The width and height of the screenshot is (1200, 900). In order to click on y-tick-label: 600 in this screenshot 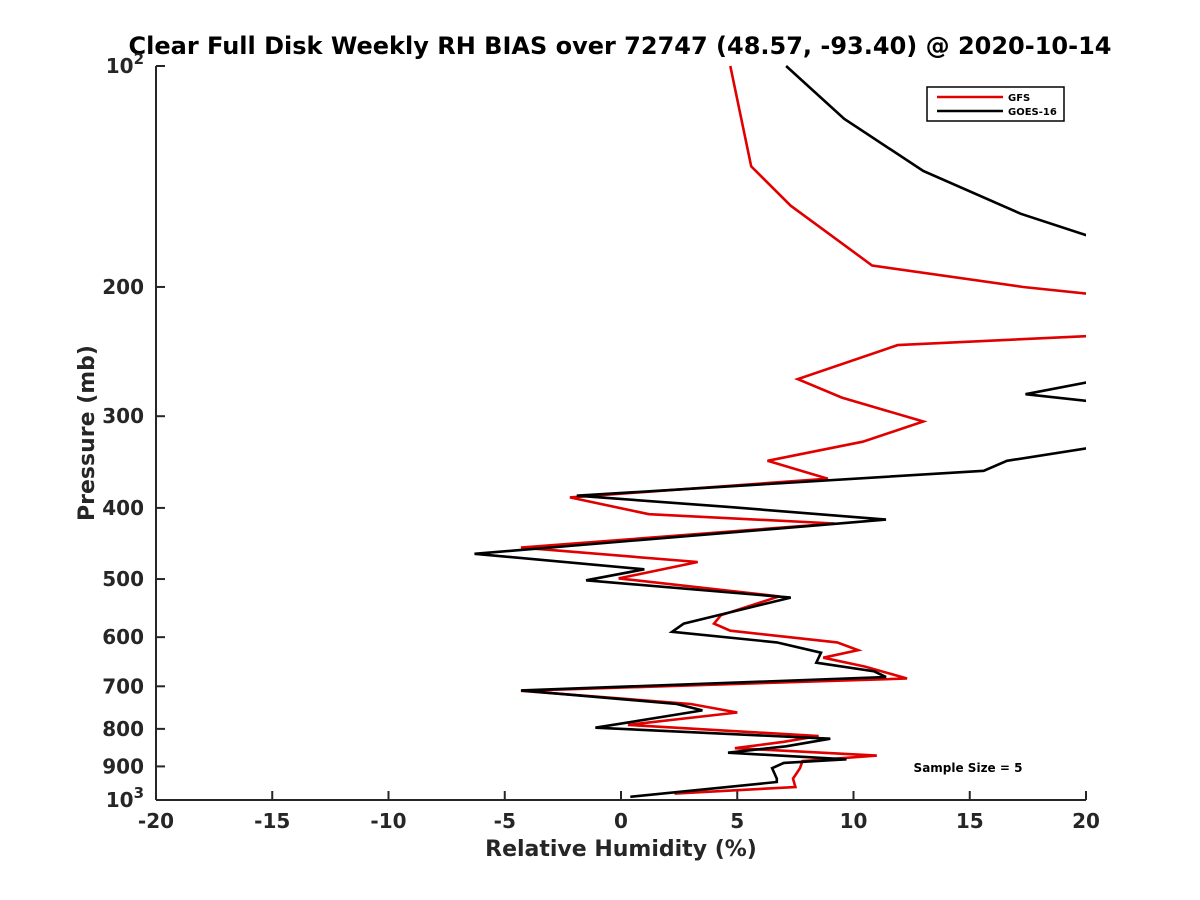, I will do `click(123, 637)`.